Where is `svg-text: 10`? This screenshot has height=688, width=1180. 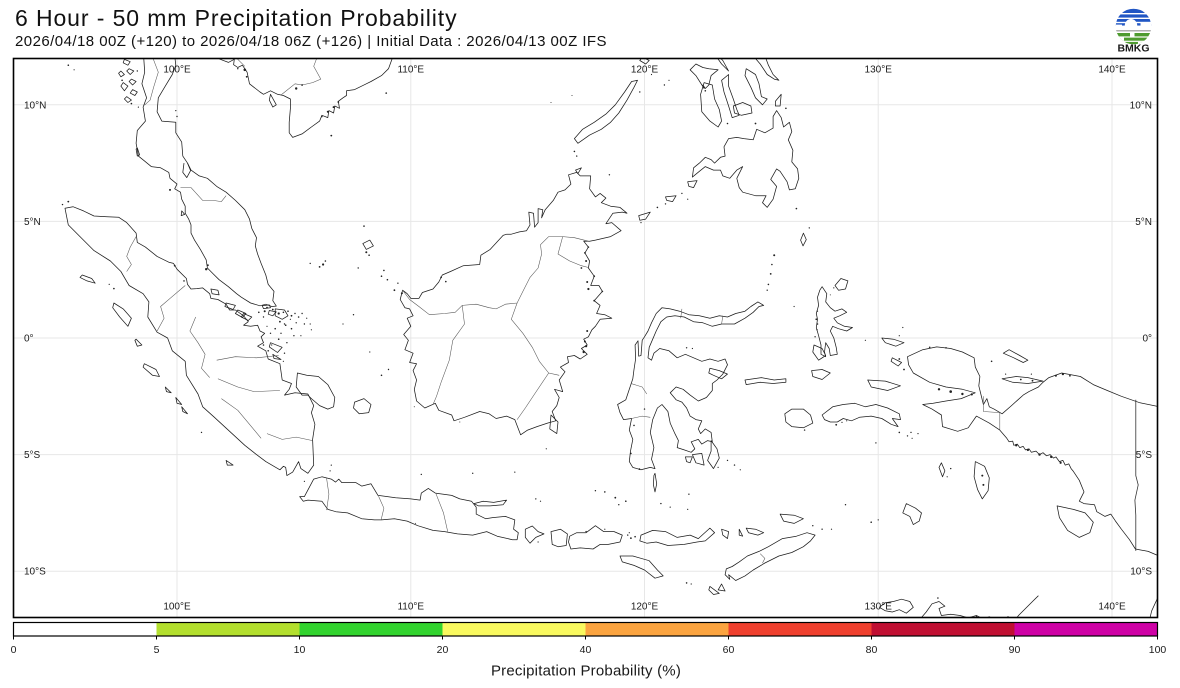
svg-text: 10 is located at coordinates (300, 650).